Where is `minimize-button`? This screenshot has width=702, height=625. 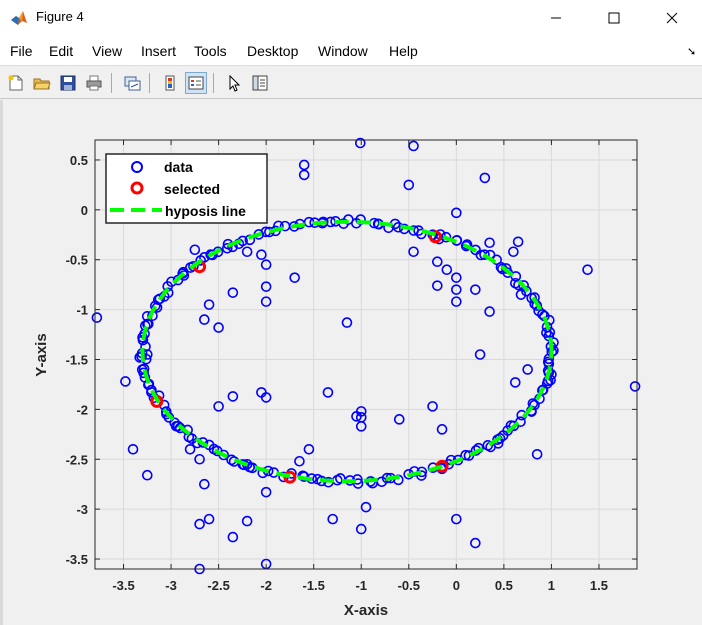
minimize-button is located at coordinates (556, 18).